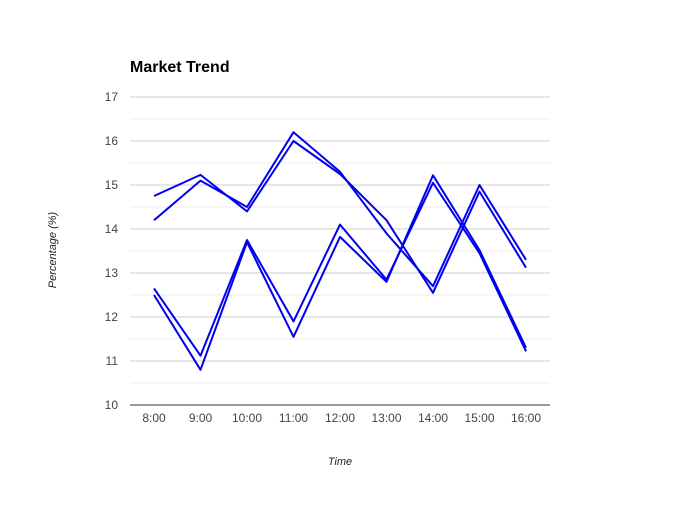 This screenshot has width=680, height=505. I want to click on x-tick-label: 16:00, so click(526, 418).